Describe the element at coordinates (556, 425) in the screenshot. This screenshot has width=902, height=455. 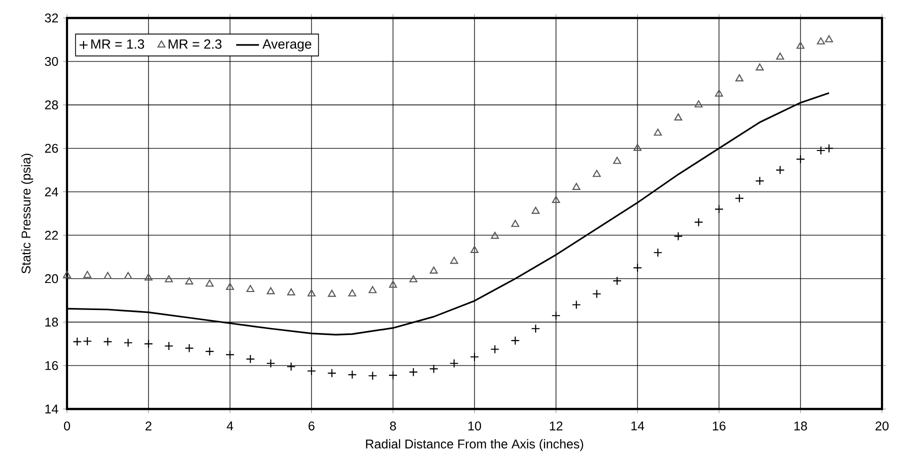
I see `x-tick-label: 12` at that location.